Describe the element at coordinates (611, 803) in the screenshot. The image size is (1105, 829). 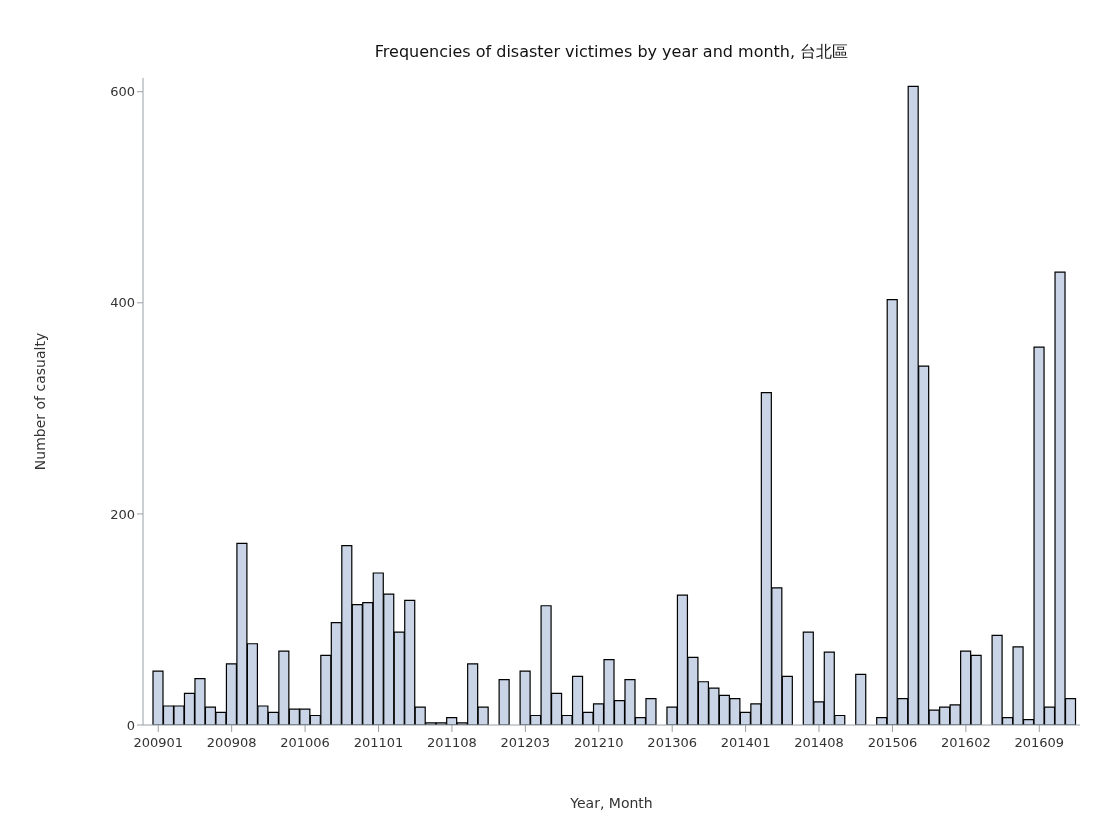
I see `x-axis-title: Year, Month` at that location.